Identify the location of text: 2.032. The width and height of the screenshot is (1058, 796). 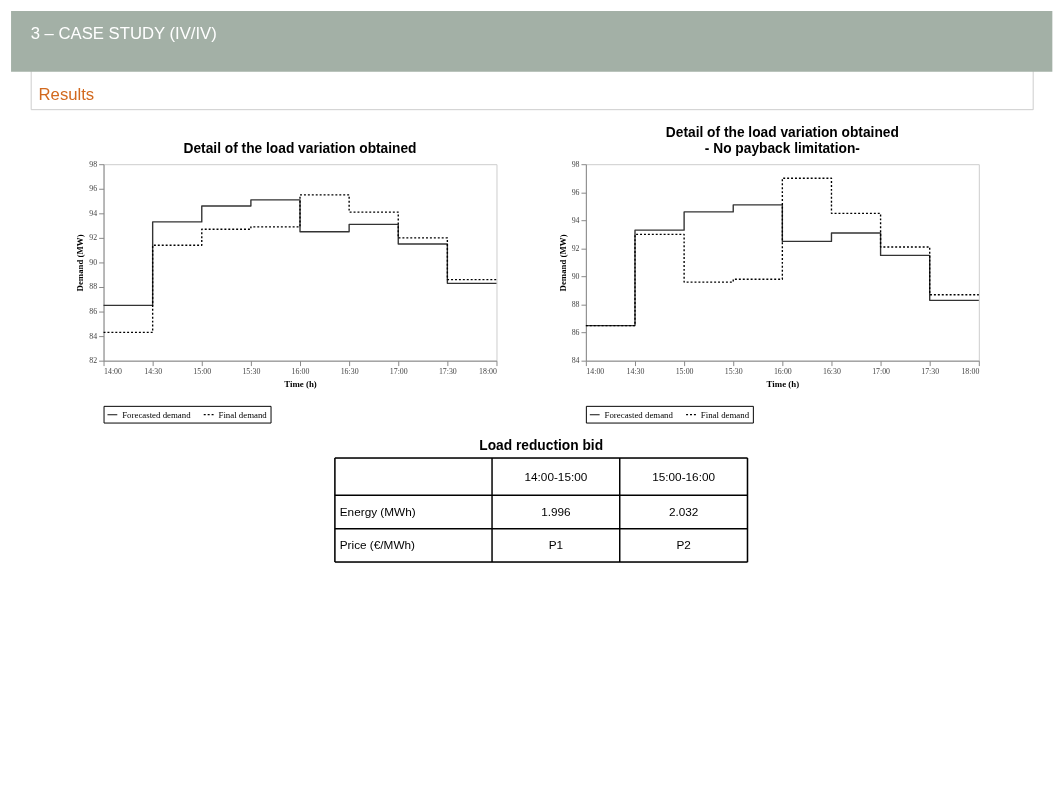
(683, 511).